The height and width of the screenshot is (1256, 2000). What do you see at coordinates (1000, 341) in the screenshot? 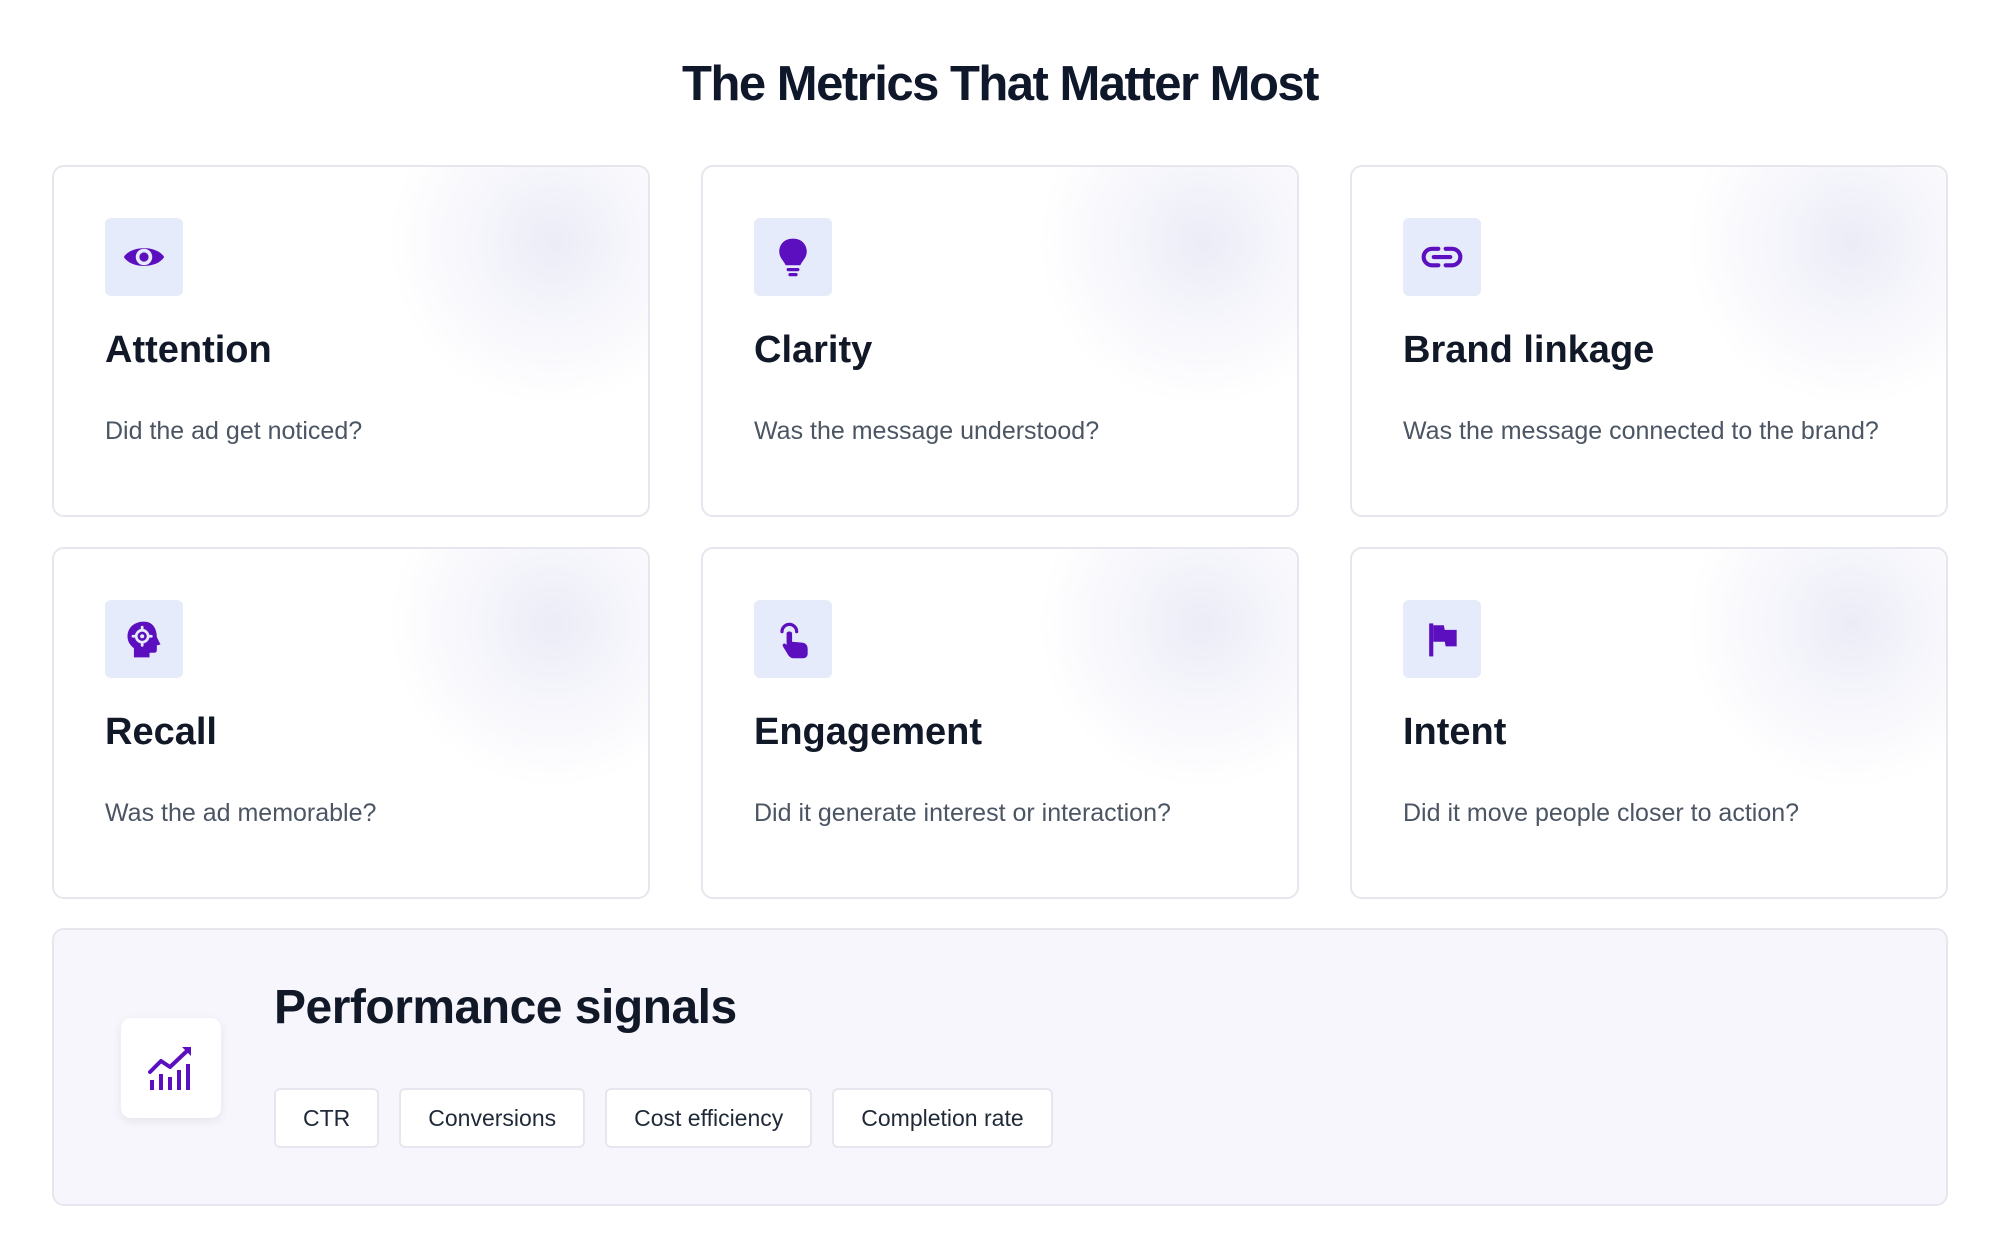
I see `metric-card-clarity: Clarity Was the message understood?` at bounding box center [1000, 341].